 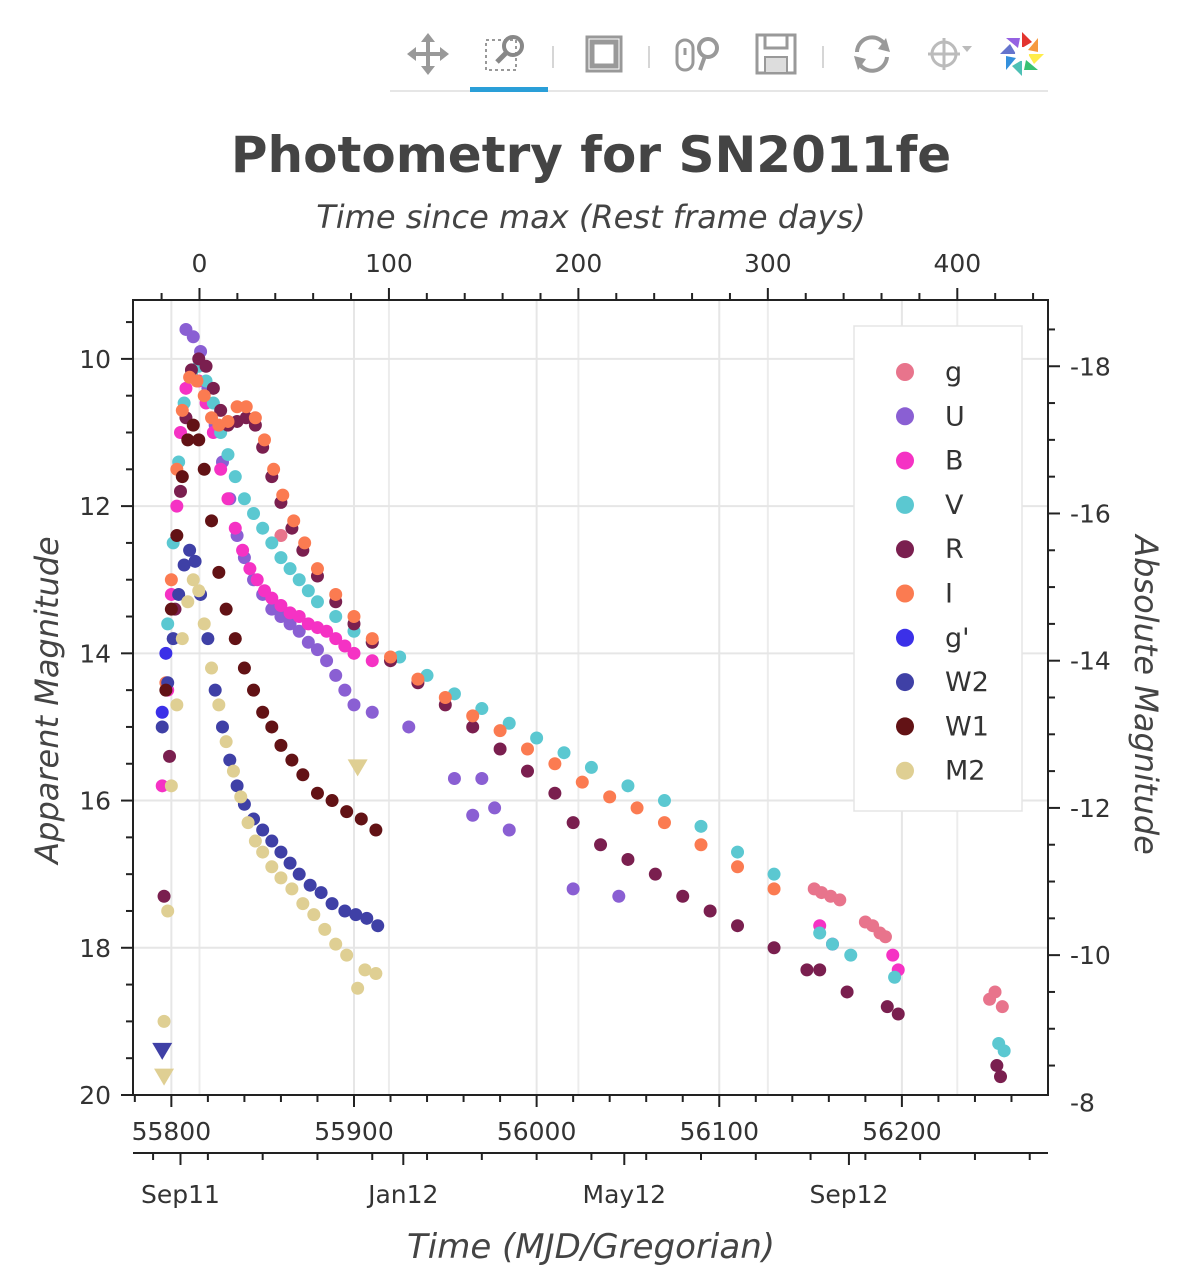 I want to click on legend-swatch-B, so click(x=905, y=460).